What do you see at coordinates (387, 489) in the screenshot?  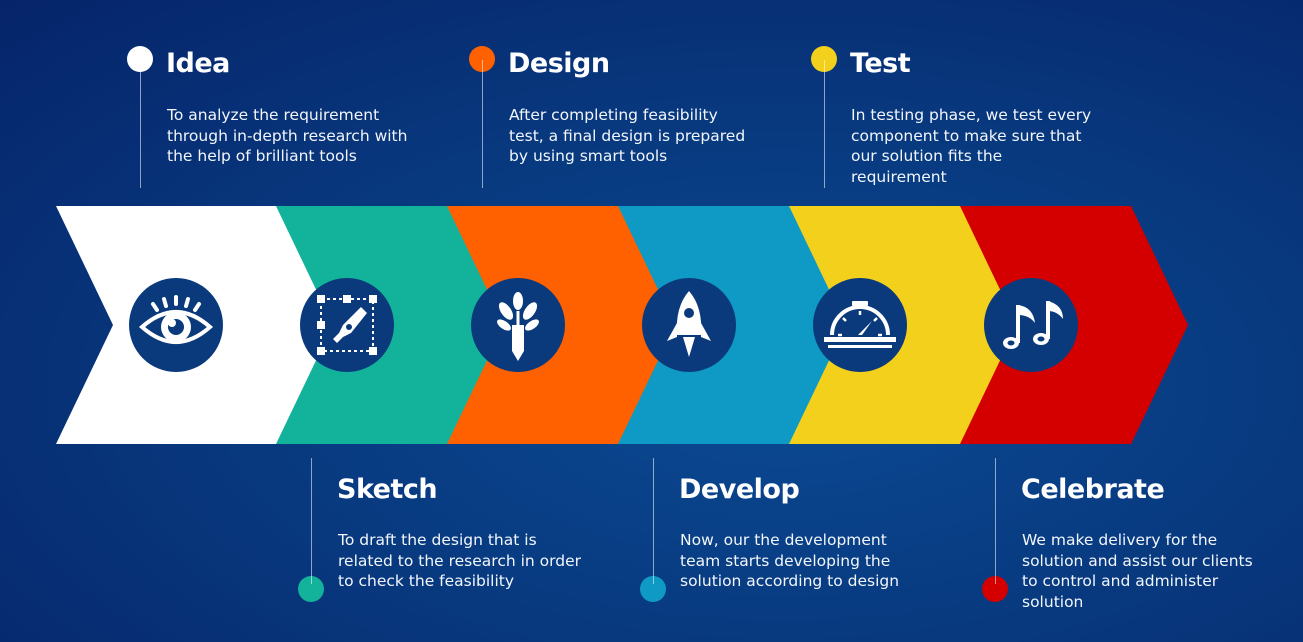 I see `step-title: Sketch` at bounding box center [387, 489].